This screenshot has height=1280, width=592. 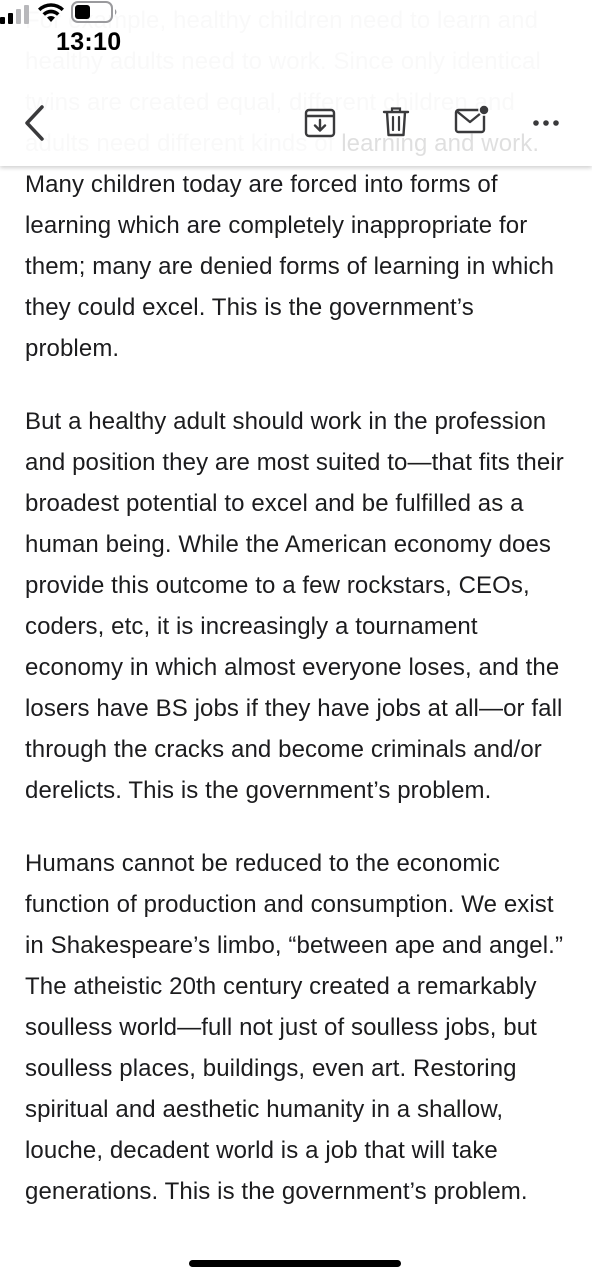 What do you see at coordinates (296, 83) in the screenshot?
I see `top-bar: 13:10` at bounding box center [296, 83].